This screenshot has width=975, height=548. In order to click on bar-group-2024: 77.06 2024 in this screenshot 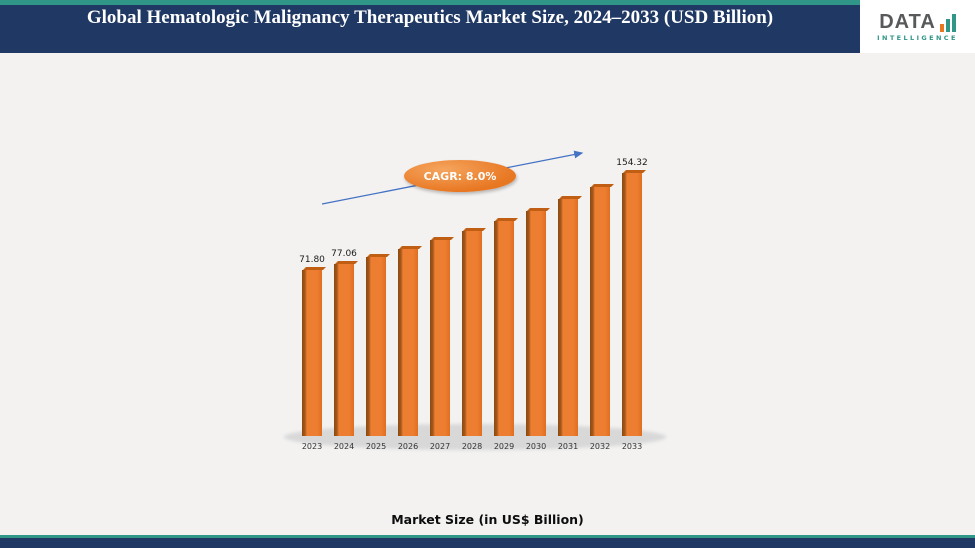, I will do `click(344, 350)`.